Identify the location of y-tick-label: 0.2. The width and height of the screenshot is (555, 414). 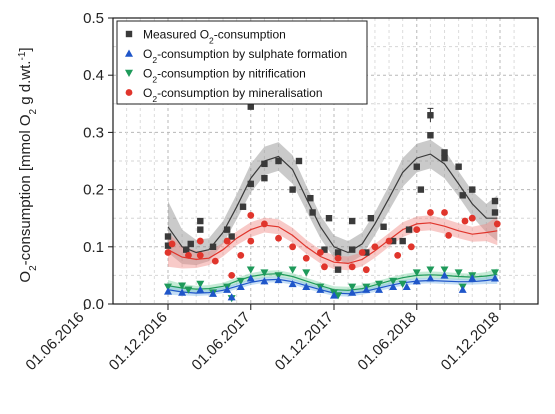
(93, 190).